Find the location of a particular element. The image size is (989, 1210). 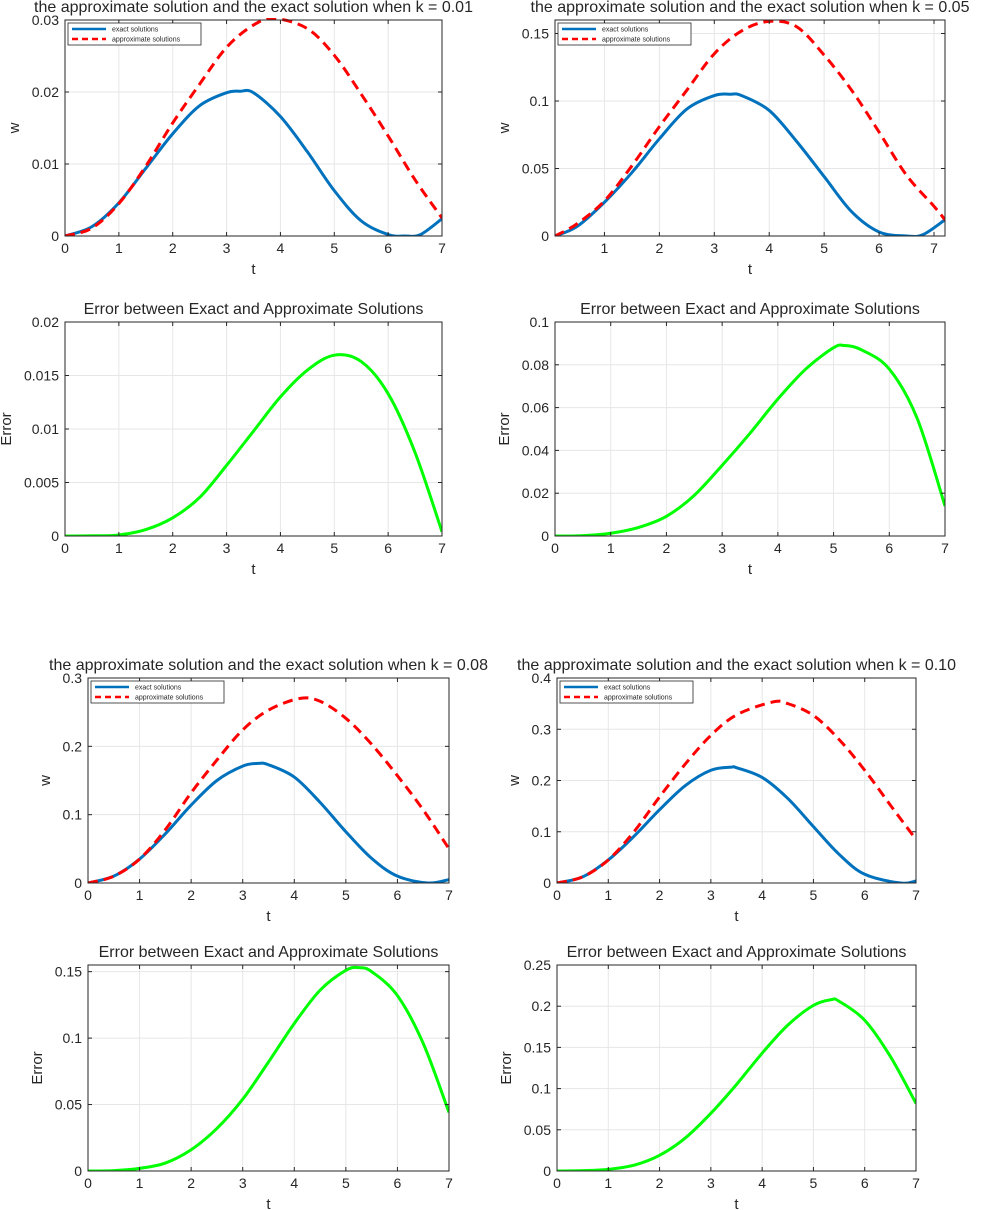

y-tick-label: 0.005 is located at coordinates (41, 483).